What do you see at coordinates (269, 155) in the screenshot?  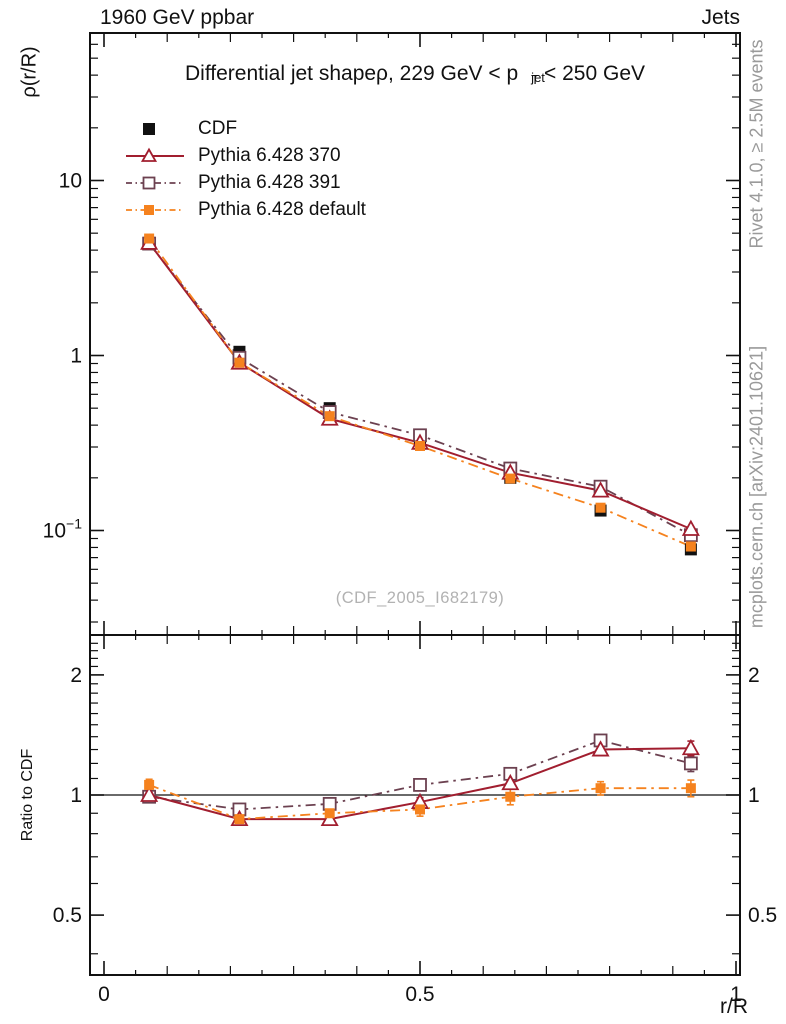 I see `legend-label: Pythia 6.428 370` at bounding box center [269, 155].